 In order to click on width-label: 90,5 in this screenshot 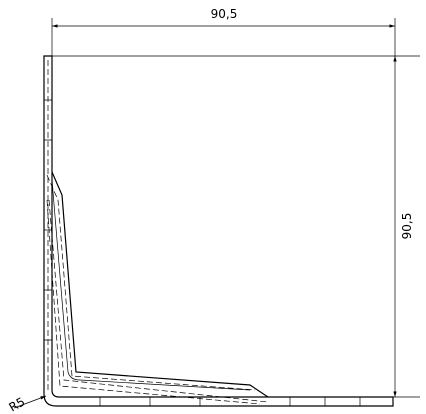, I will do `click(224, 14)`.